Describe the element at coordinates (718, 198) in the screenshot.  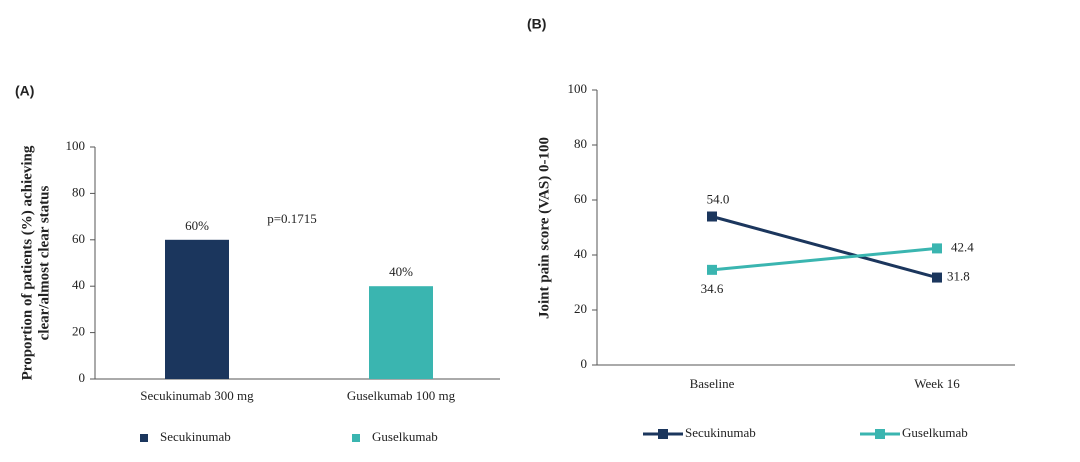
I see `value-label: 54.0` at that location.